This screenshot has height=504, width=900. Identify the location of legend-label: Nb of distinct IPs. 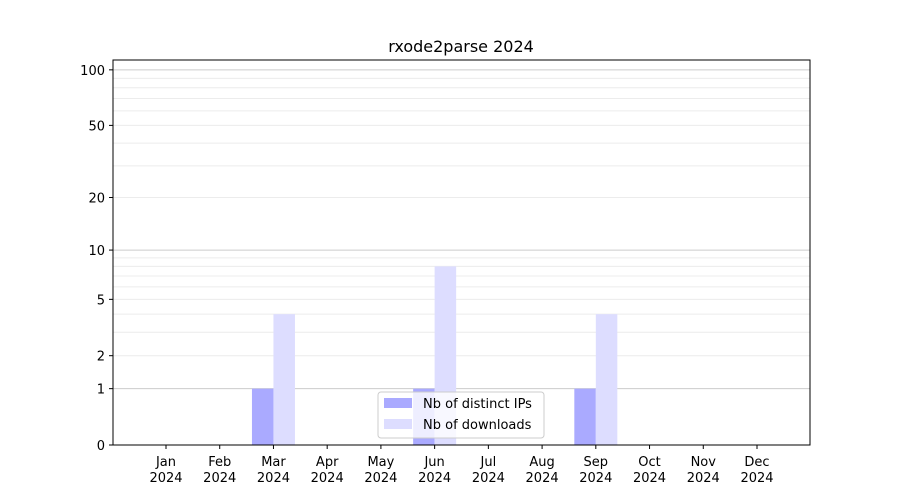
(477, 404).